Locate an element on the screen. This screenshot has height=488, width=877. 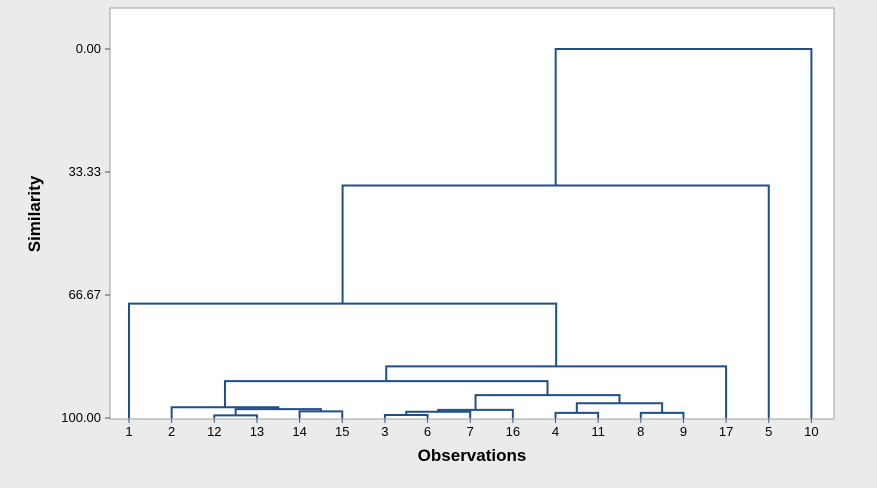
y-tick-label: 0.00 is located at coordinates (88, 48).